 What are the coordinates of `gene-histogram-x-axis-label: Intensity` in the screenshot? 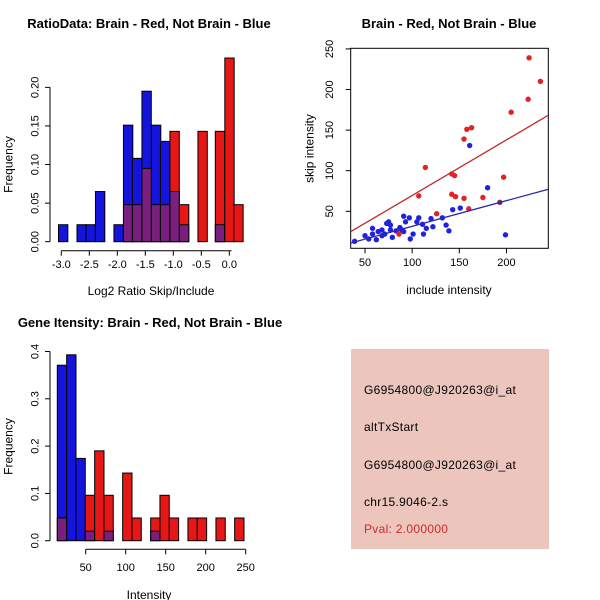 It's located at (149, 594).